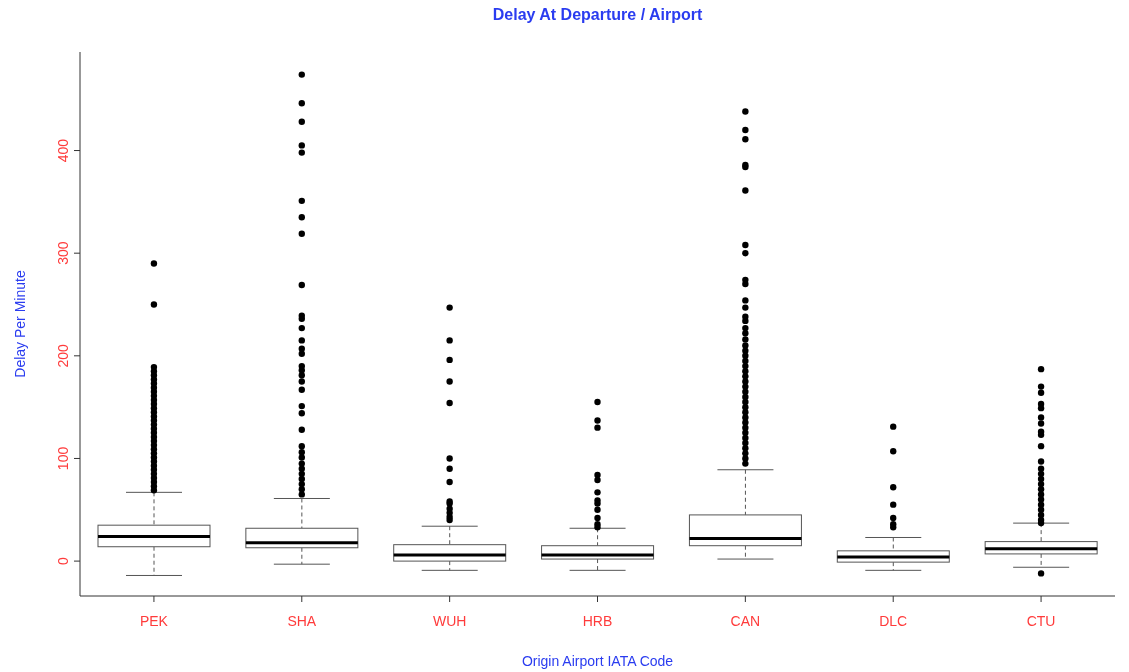 The width and height of the screenshot is (1129, 672). What do you see at coordinates (19, 324) in the screenshot?
I see `y-axis-title: Delay Per Minute` at bounding box center [19, 324].